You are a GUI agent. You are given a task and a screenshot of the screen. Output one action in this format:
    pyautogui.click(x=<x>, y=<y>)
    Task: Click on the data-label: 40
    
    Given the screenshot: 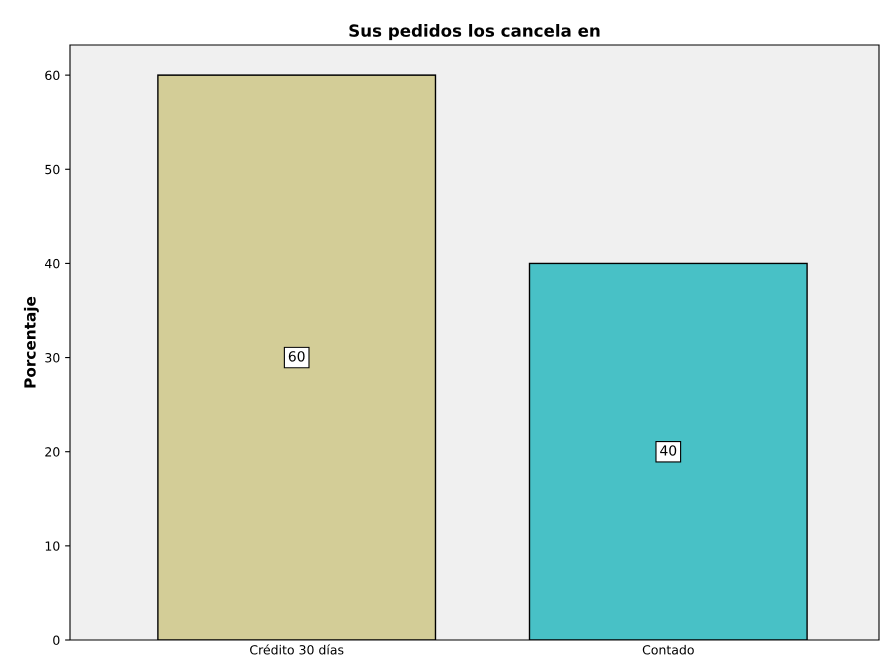 What is the action you would take?
    pyautogui.click(x=668, y=450)
    